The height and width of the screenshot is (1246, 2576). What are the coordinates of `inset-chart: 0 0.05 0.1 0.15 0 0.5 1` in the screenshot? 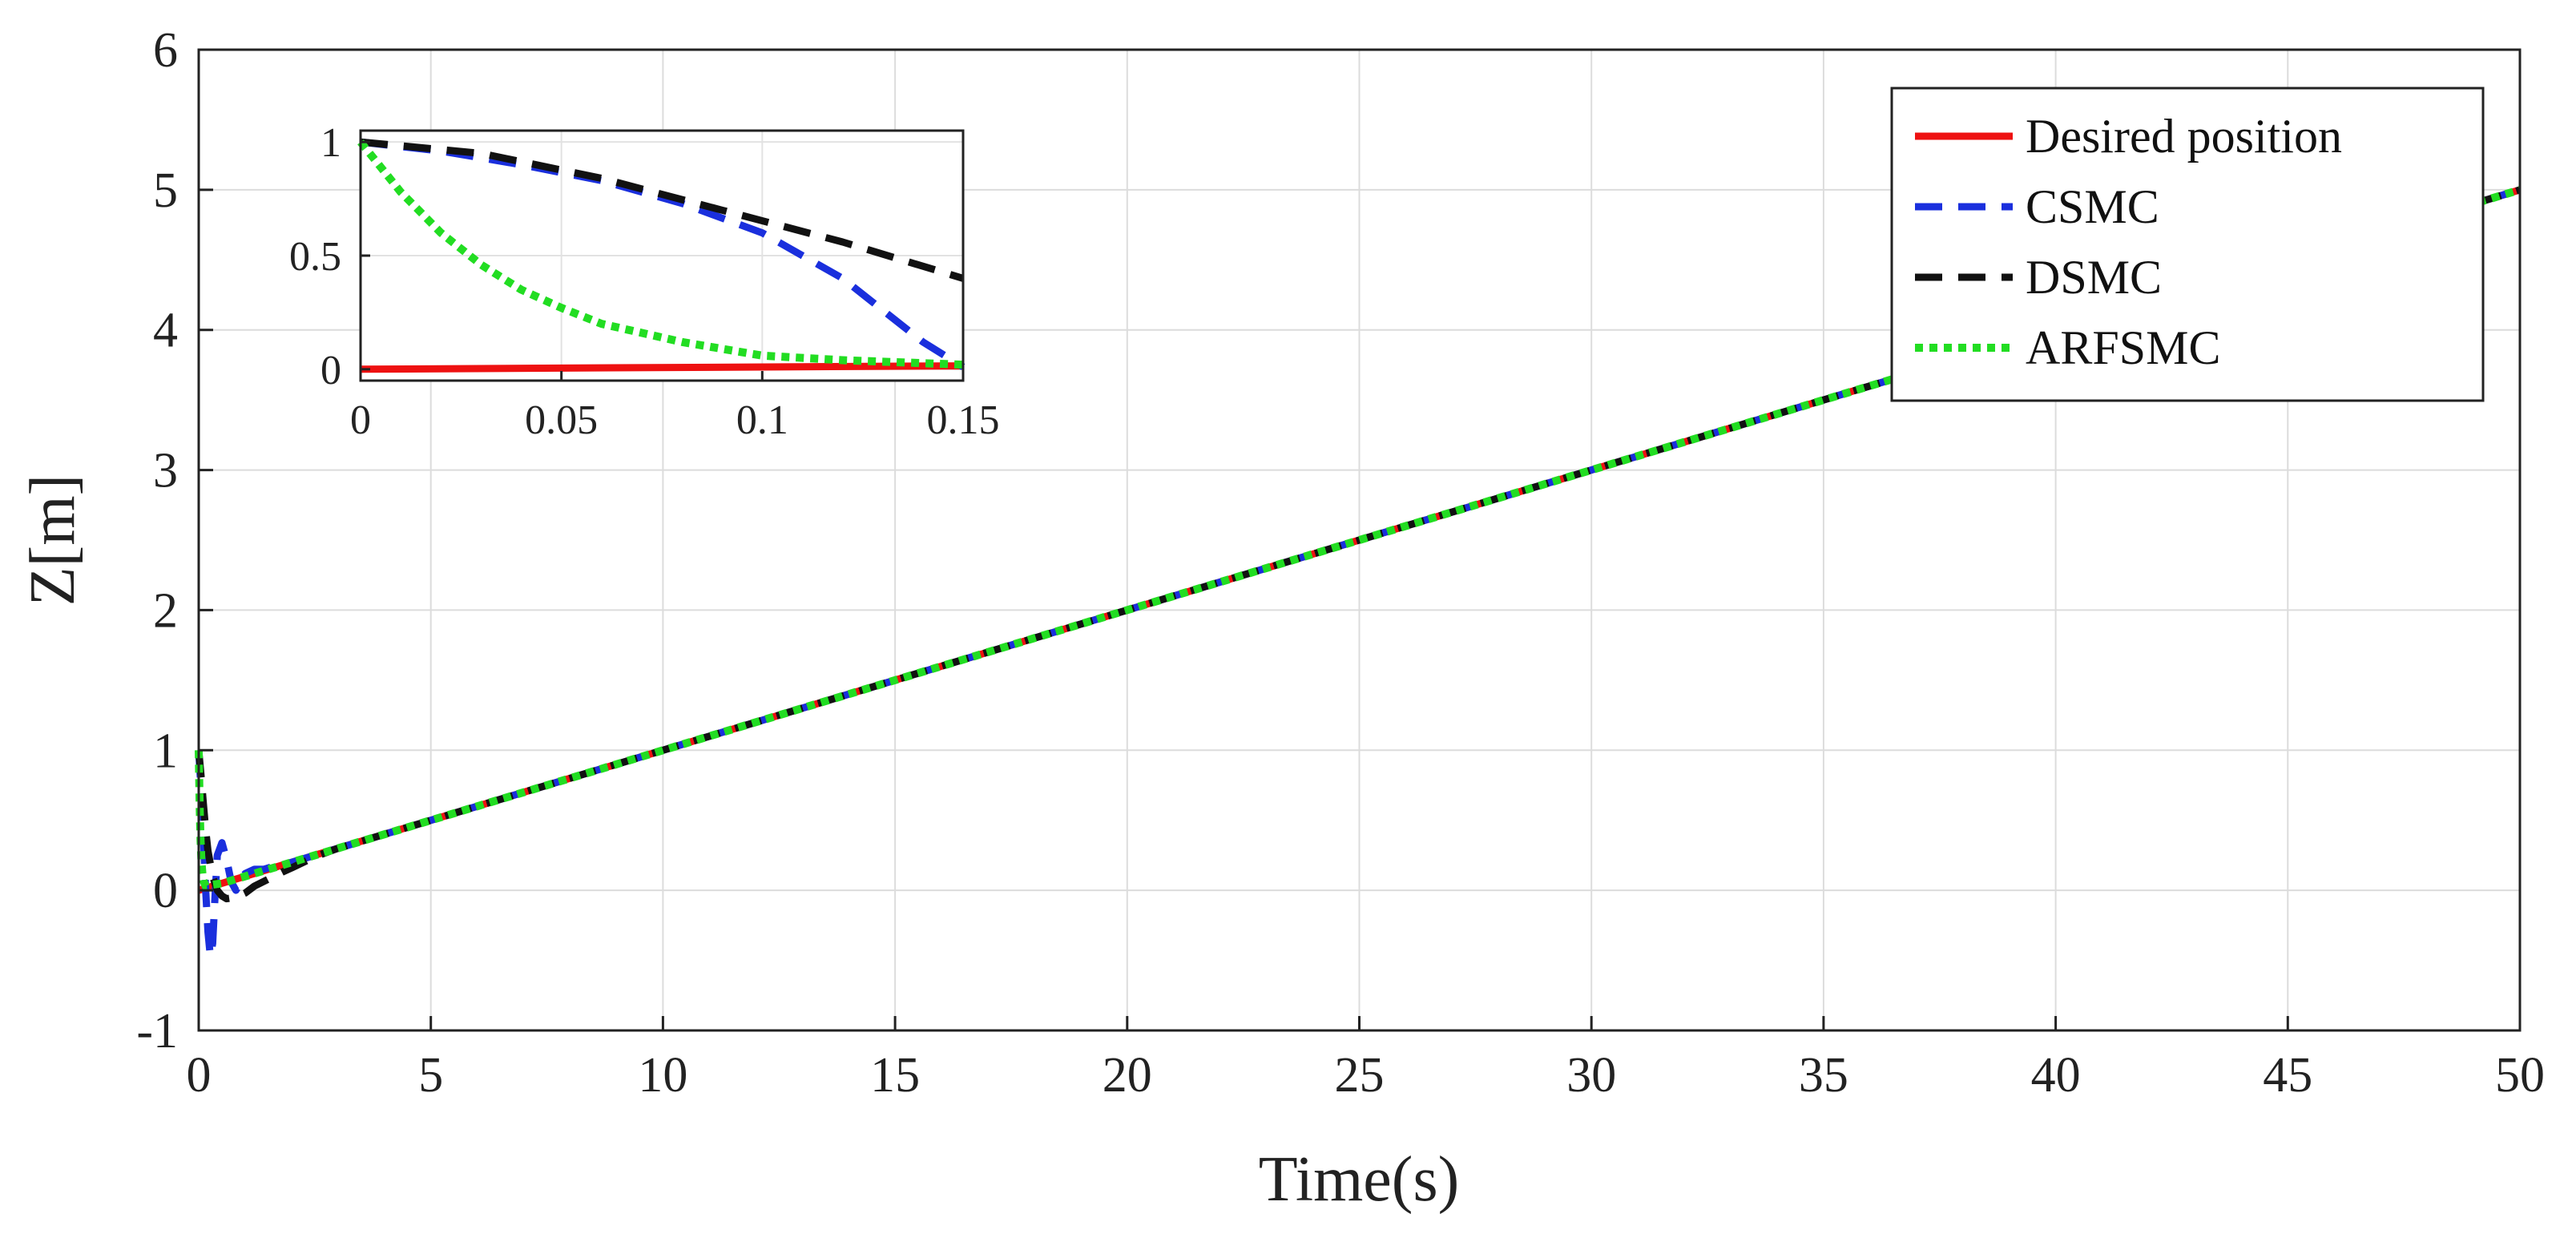 It's located at (644, 281).